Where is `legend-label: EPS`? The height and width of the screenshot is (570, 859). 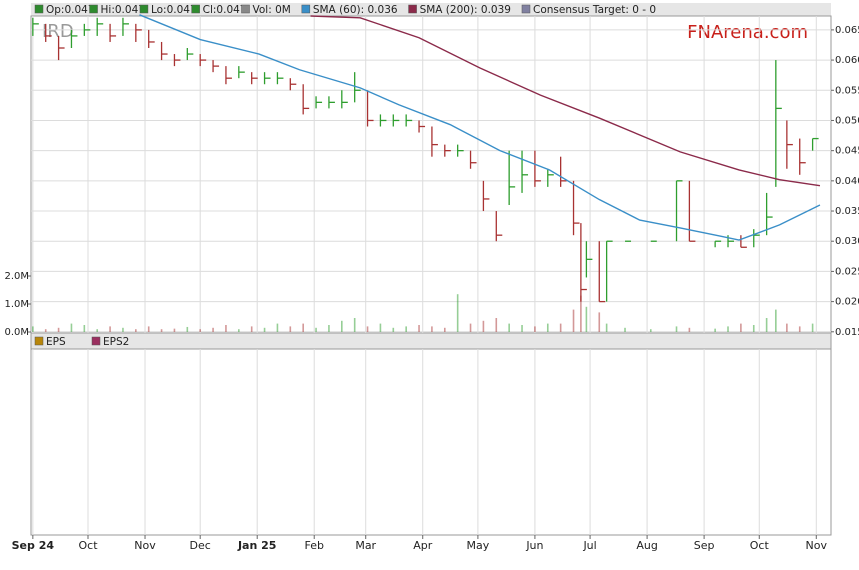
legend-label: EPS is located at coordinates (56, 342).